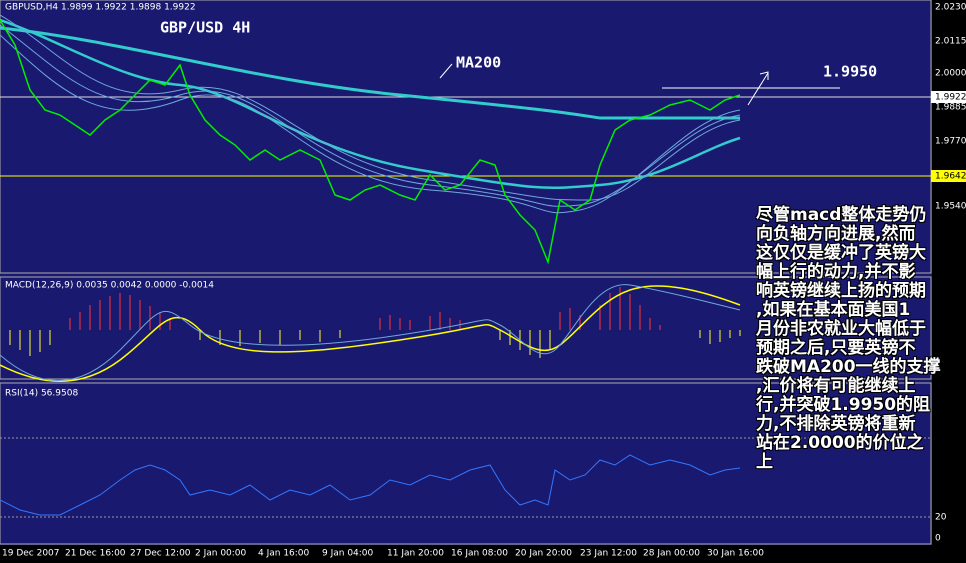 This screenshot has width=966, height=563. Describe the element at coordinates (735, 554) in the screenshot. I see `date-tick: 30 Jan 16:00` at that location.